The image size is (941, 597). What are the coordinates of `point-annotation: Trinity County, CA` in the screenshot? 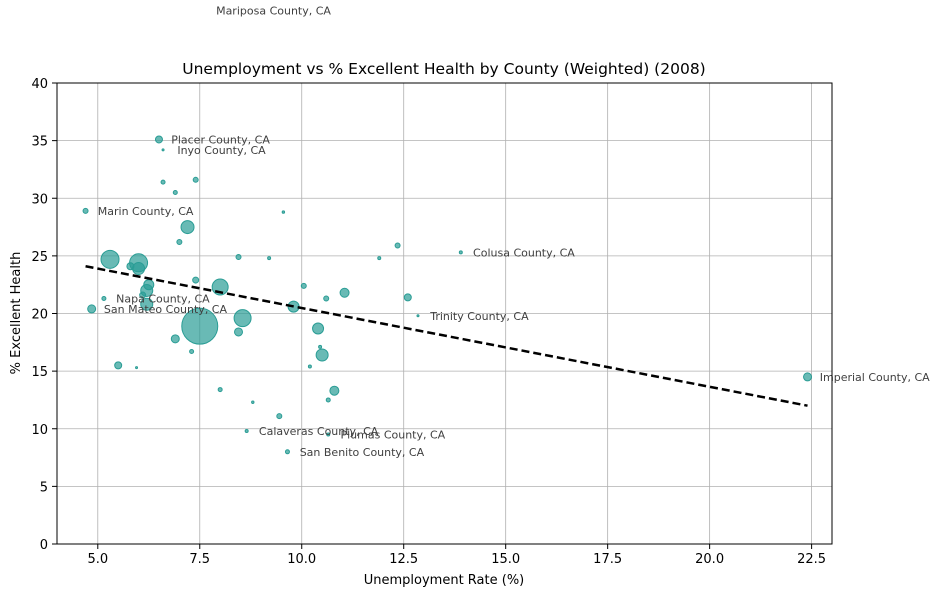 It's located at (479, 316).